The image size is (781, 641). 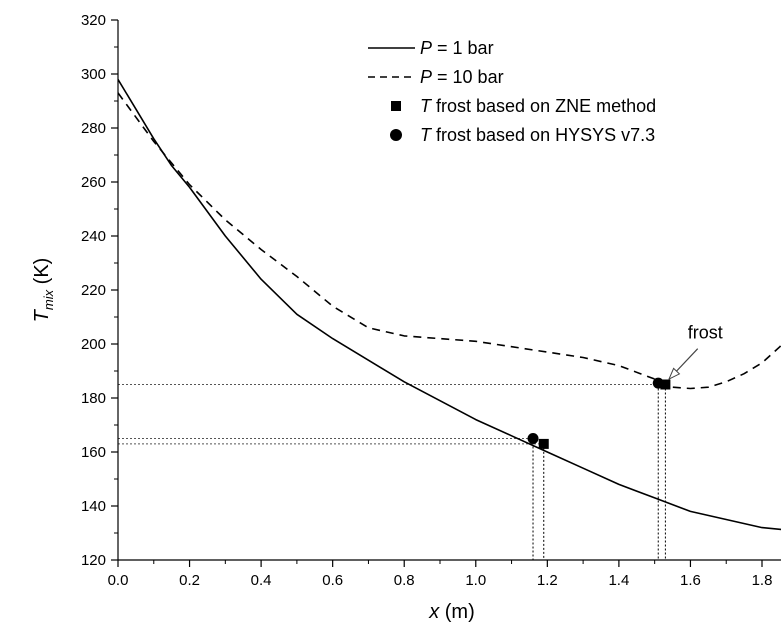 What do you see at coordinates (690, 580) in the screenshot?
I see `x-tick-label: 1.6` at bounding box center [690, 580].